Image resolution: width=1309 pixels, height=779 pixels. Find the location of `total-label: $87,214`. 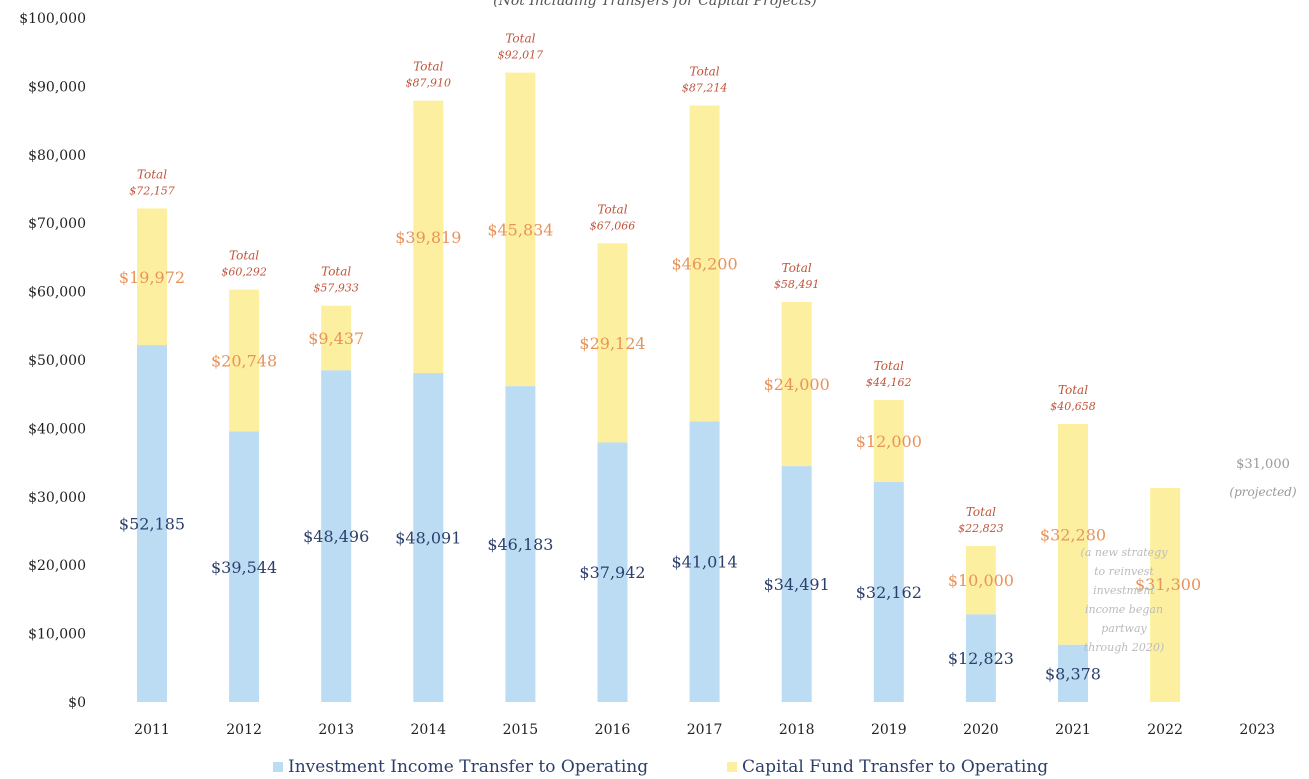

total-label: $87,214 is located at coordinates (705, 87).